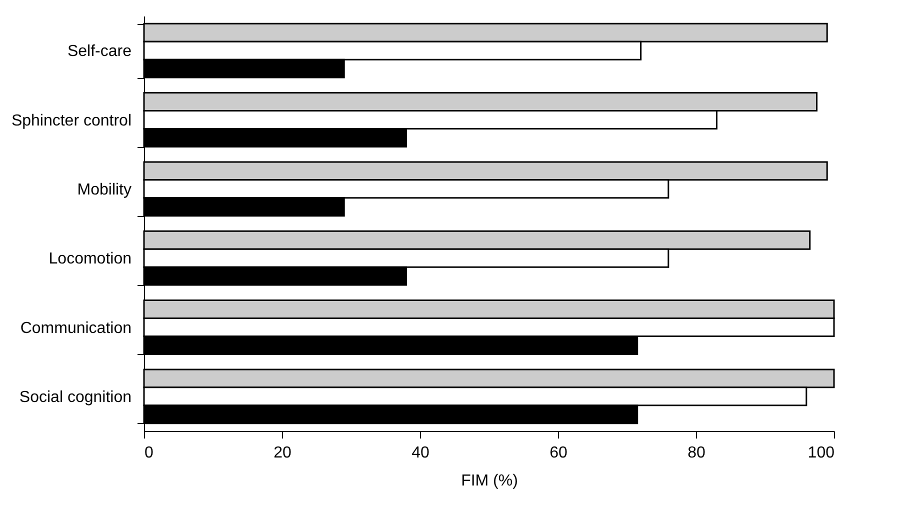  What do you see at coordinates (697, 453) in the screenshot?
I see `x-tick-label: 80` at bounding box center [697, 453].